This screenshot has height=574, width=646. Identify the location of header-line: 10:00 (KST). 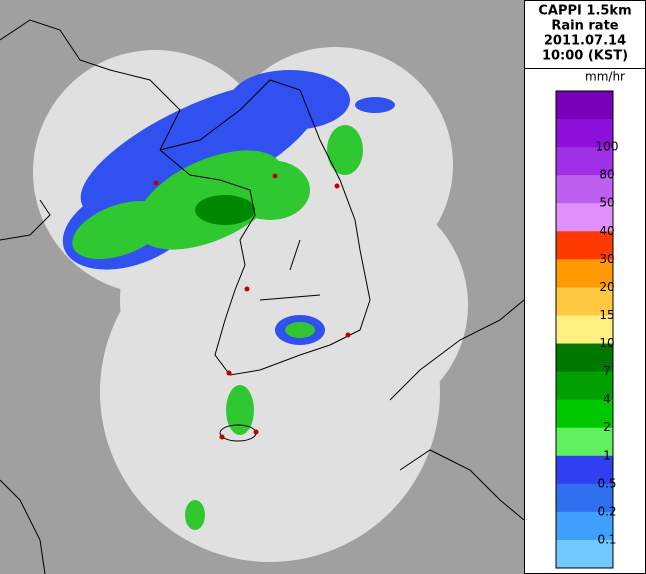
(585, 56).